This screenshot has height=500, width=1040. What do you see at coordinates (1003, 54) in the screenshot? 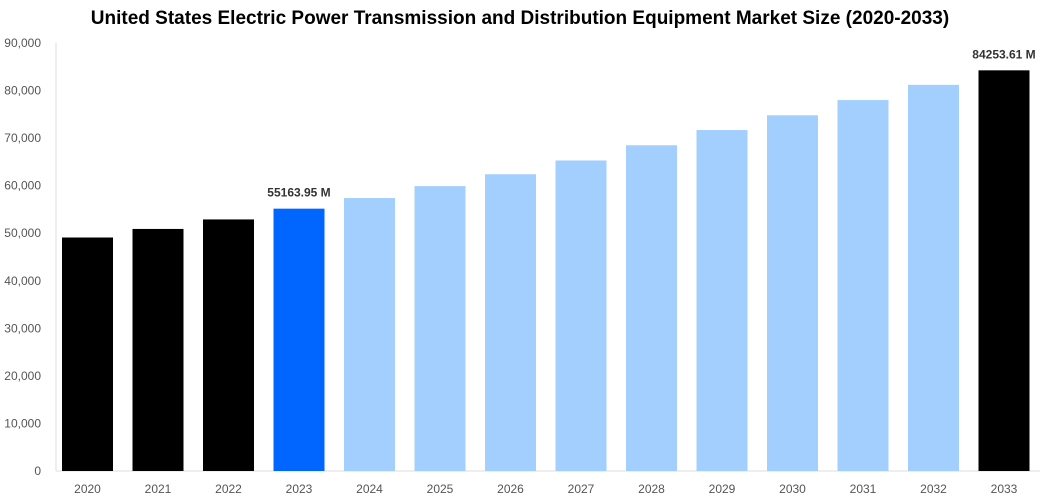
I see `data-label-2033: 84253.61 M` at bounding box center [1003, 54].